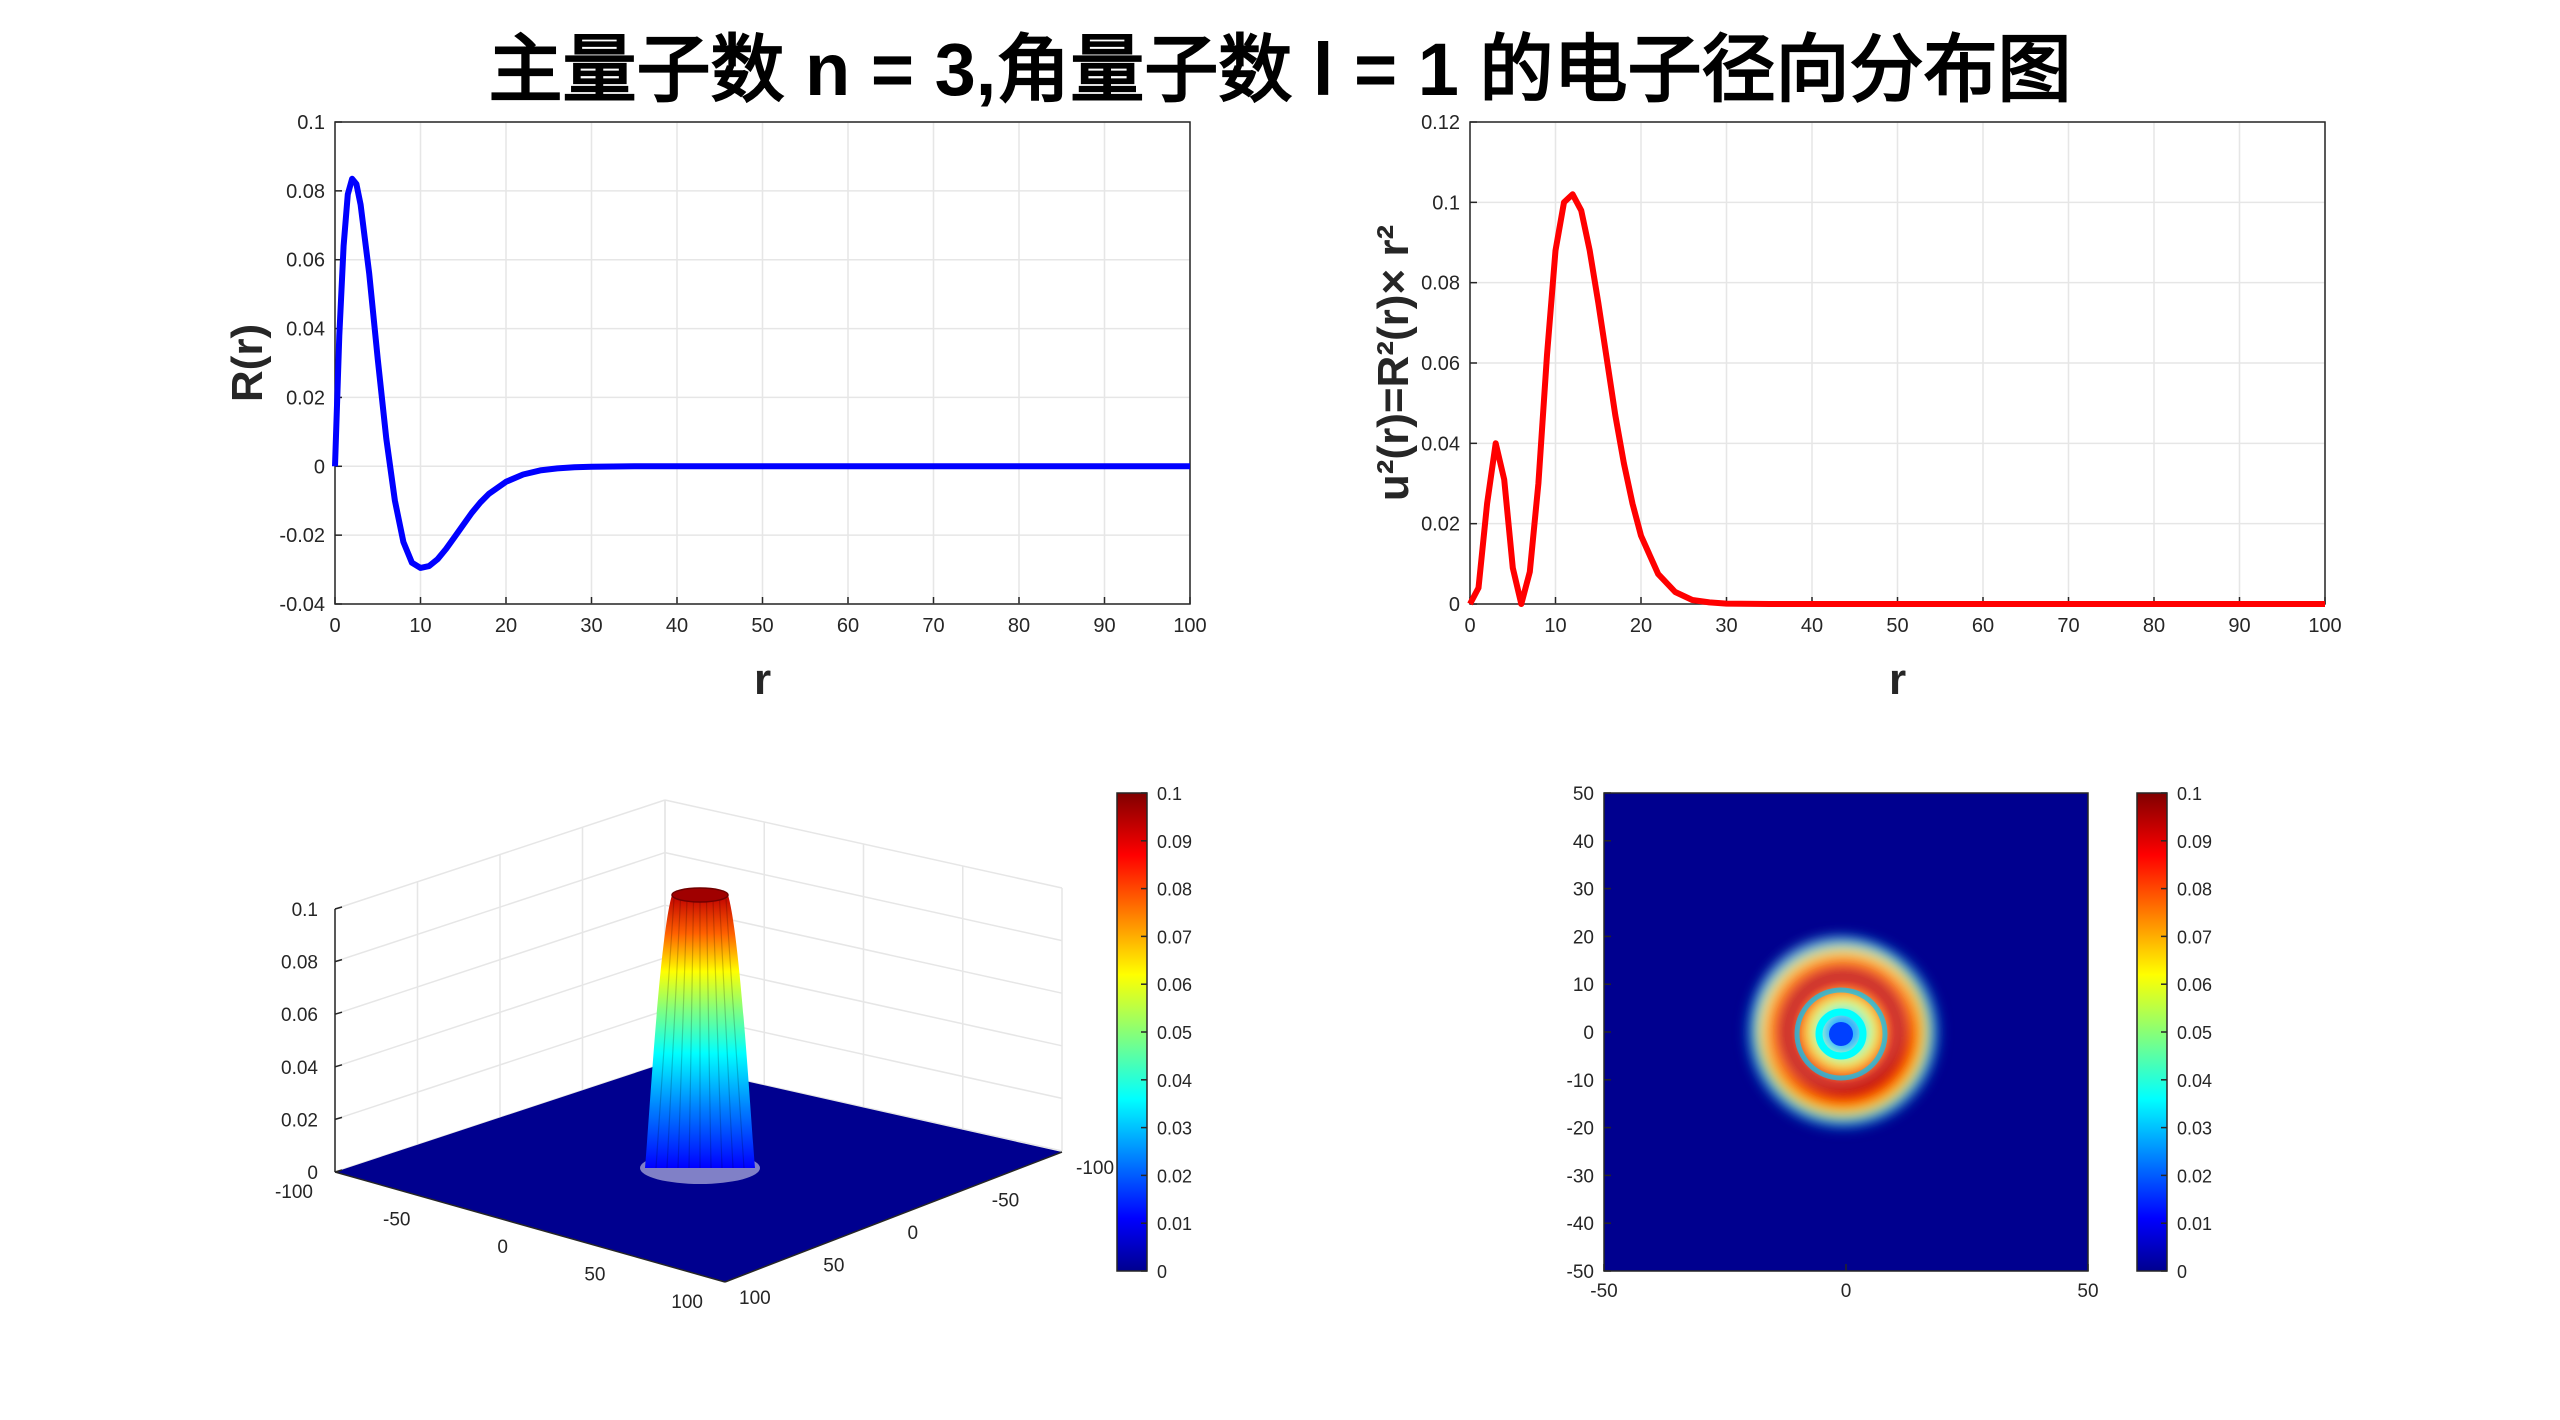 This screenshot has width=2560, height=1420. Describe the element at coordinates (302, 605) in the screenshot. I see `y-tick-label: -0.04` at that location.